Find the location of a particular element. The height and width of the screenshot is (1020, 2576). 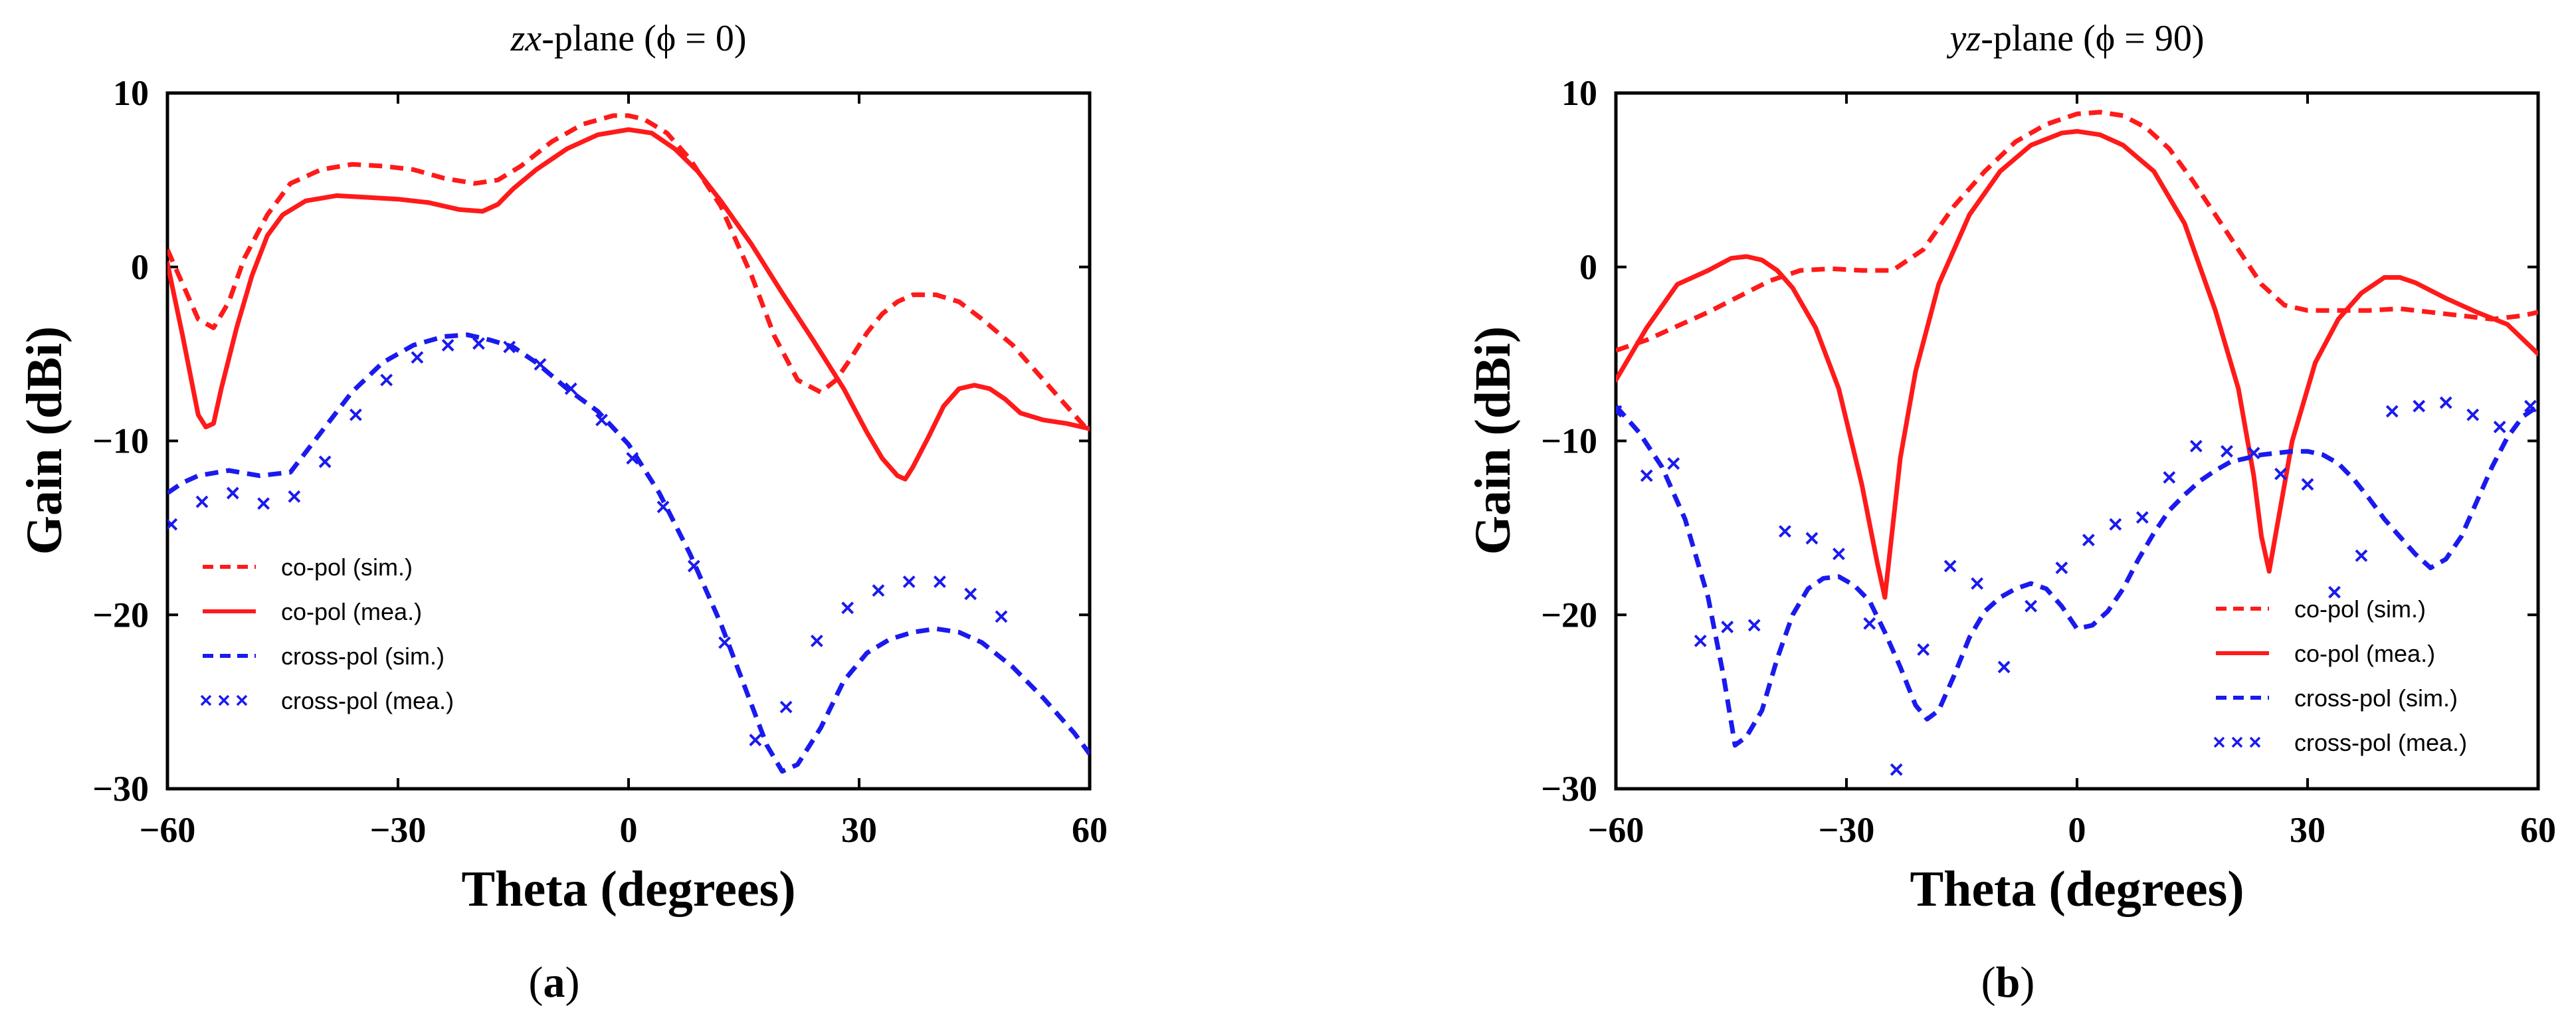

x-axis-label-a: Theta (degrees) is located at coordinates (628, 889).